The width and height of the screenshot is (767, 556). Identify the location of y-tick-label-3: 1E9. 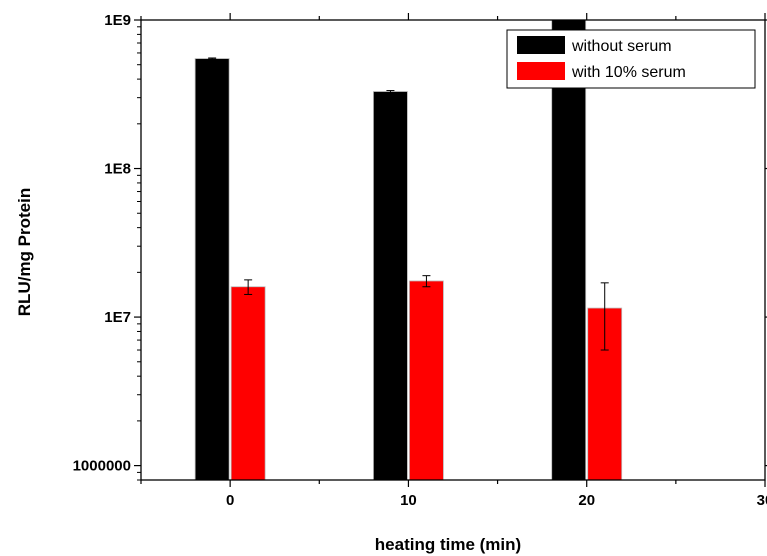
(117, 20).